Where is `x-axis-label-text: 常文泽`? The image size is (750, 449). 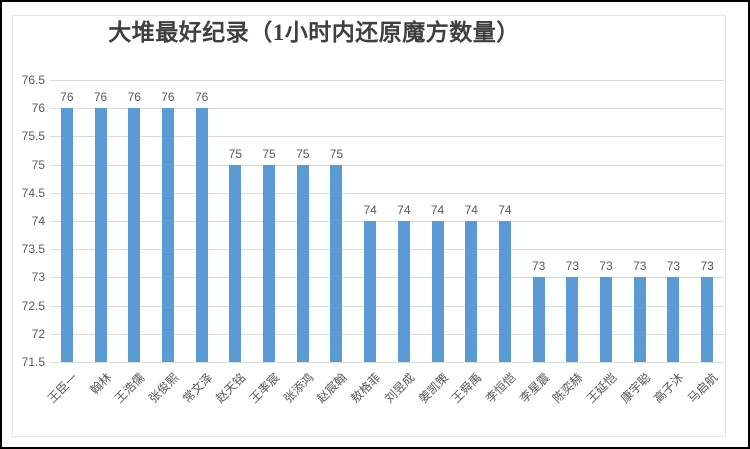
x-axis-label-text: 常文泽 is located at coordinates (197, 388).